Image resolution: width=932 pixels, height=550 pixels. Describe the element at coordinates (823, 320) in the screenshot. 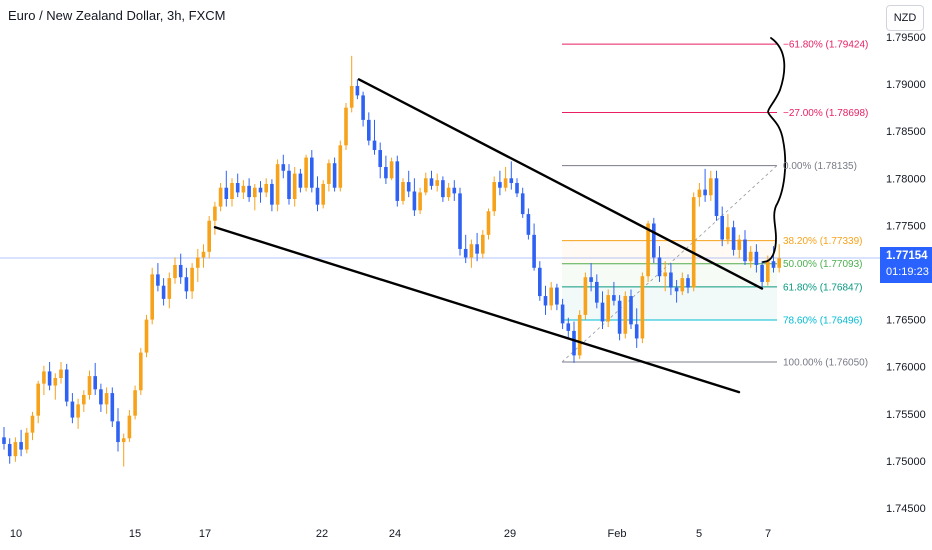

I see `fib-level-label: 78.60% (1.76496)` at that location.